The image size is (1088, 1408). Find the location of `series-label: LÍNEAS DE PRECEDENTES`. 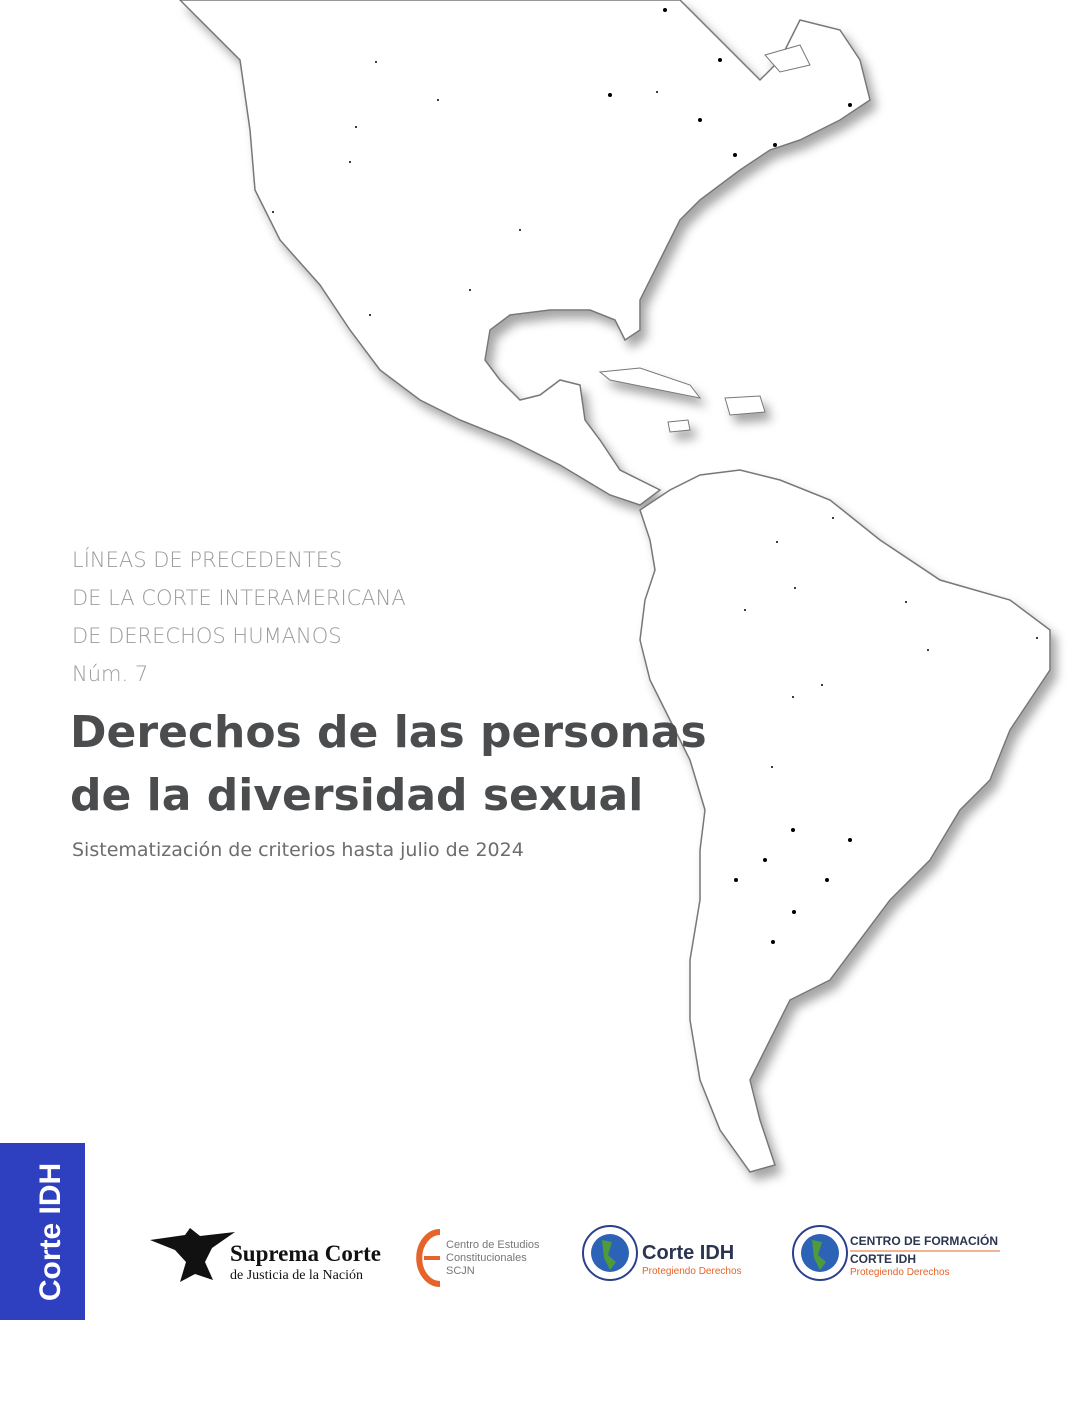

series-label: LÍNEAS DE PRECEDENTES is located at coordinates (207, 559).